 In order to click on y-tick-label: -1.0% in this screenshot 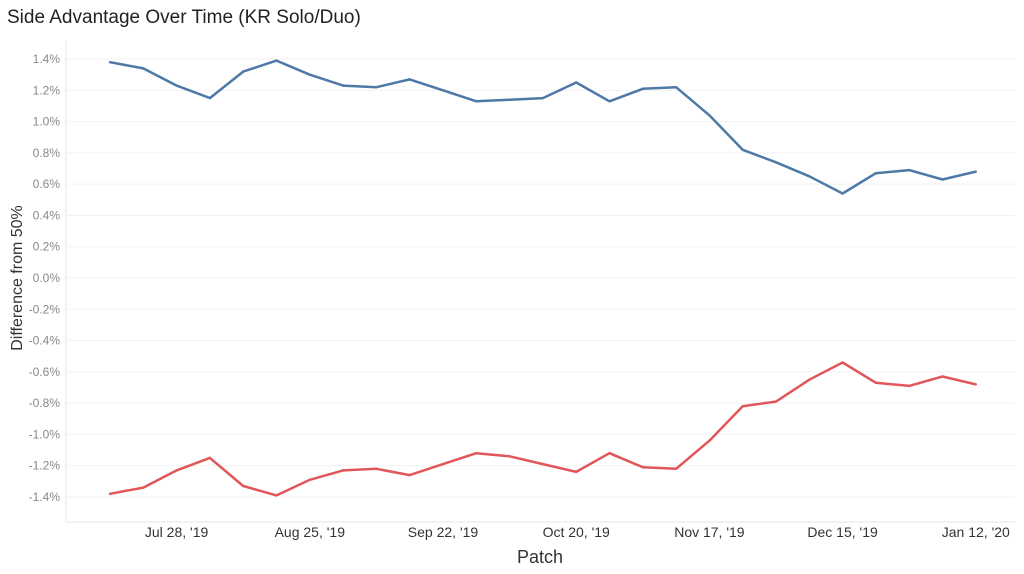, I will do `click(45, 434)`.